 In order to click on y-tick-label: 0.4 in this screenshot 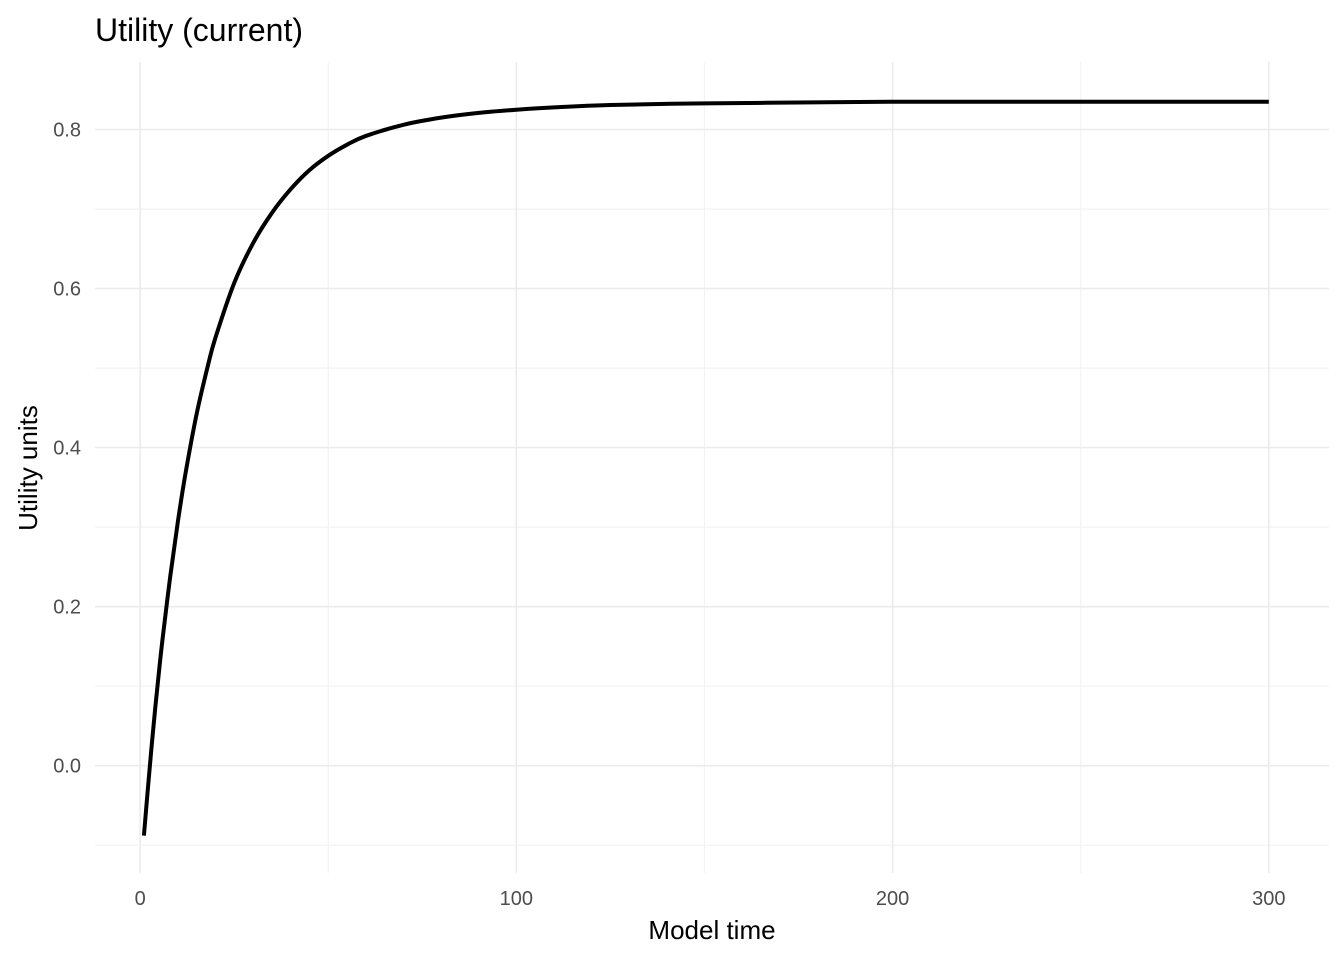, I will do `click(67, 449)`.